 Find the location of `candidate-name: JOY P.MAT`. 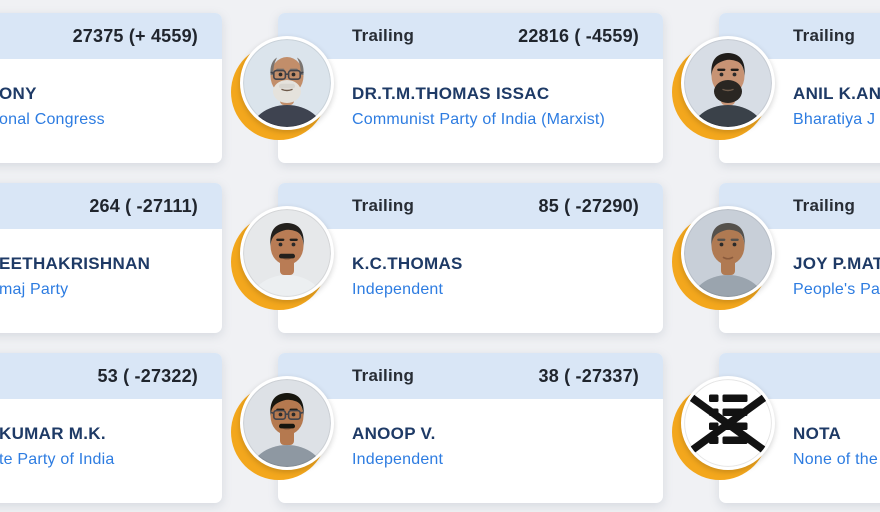

candidate-name: JOY P.MAT is located at coordinates (836, 263).